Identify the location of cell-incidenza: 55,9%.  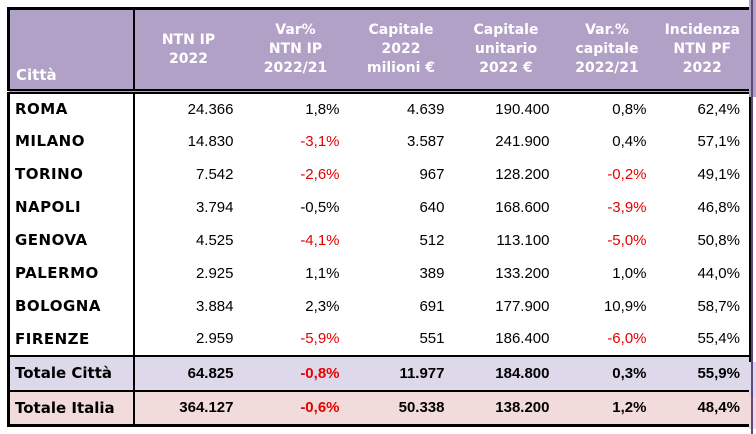
(703, 373).